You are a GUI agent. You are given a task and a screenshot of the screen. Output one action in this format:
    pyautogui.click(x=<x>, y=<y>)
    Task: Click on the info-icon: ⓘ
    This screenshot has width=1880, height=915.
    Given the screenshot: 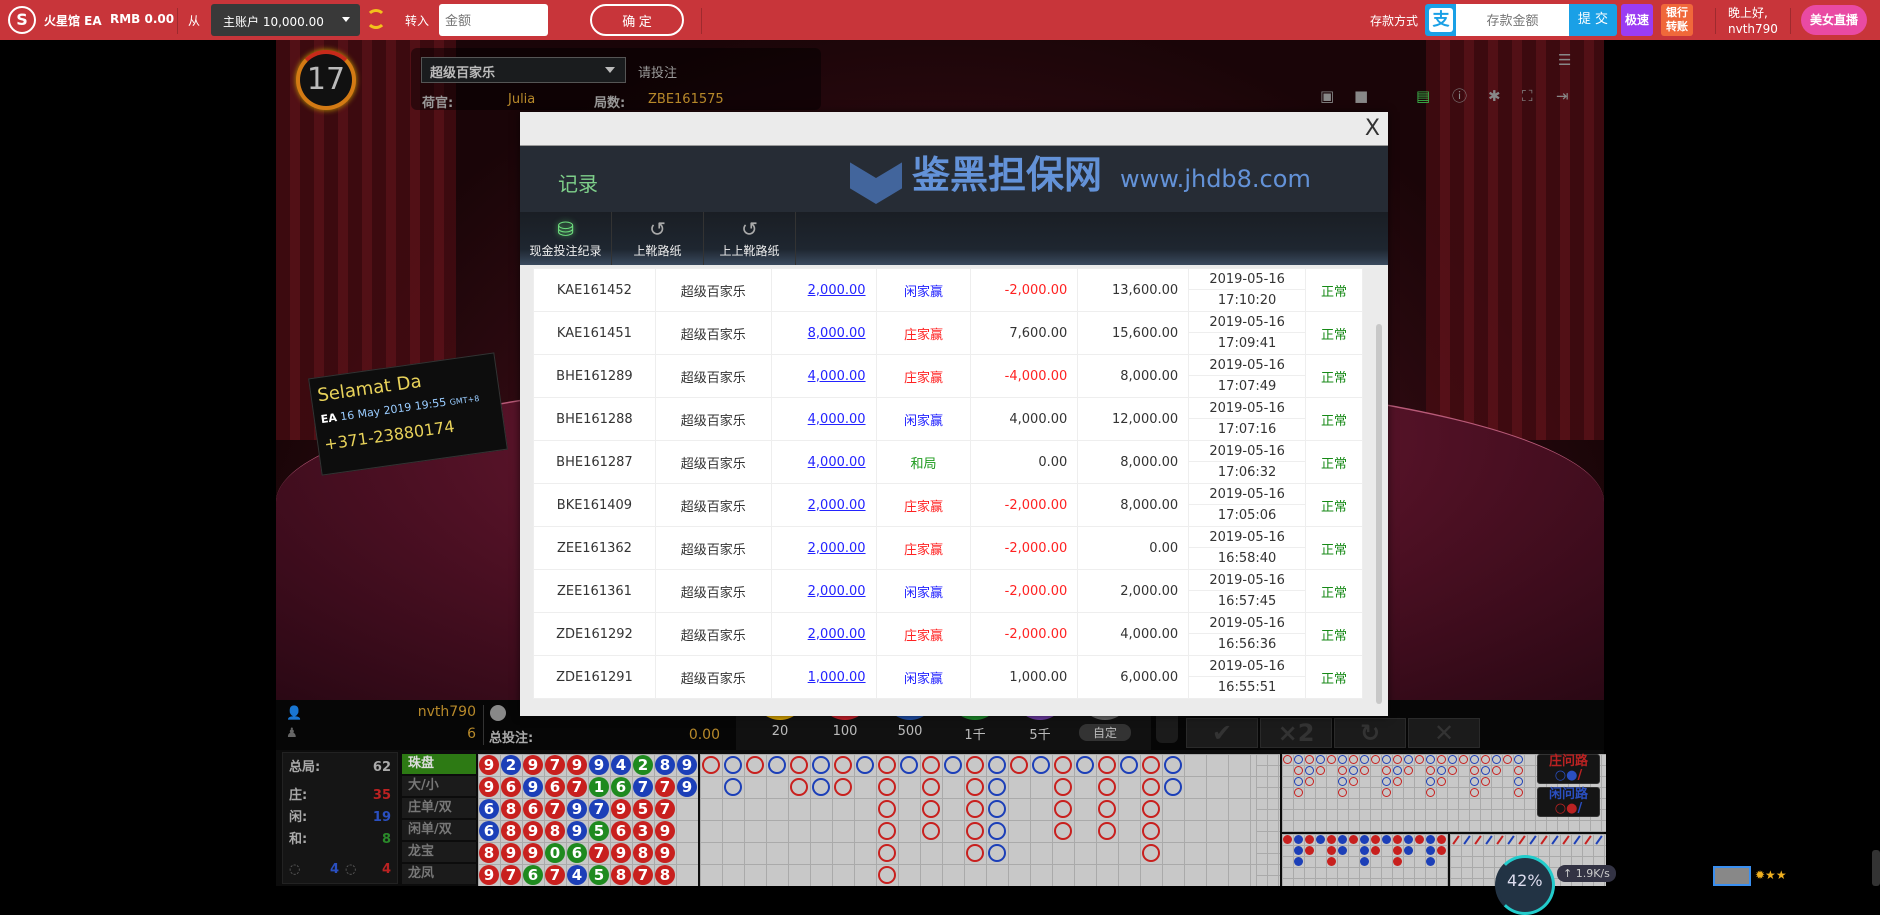 What is the action you would take?
    pyautogui.click(x=1460, y=96)
    